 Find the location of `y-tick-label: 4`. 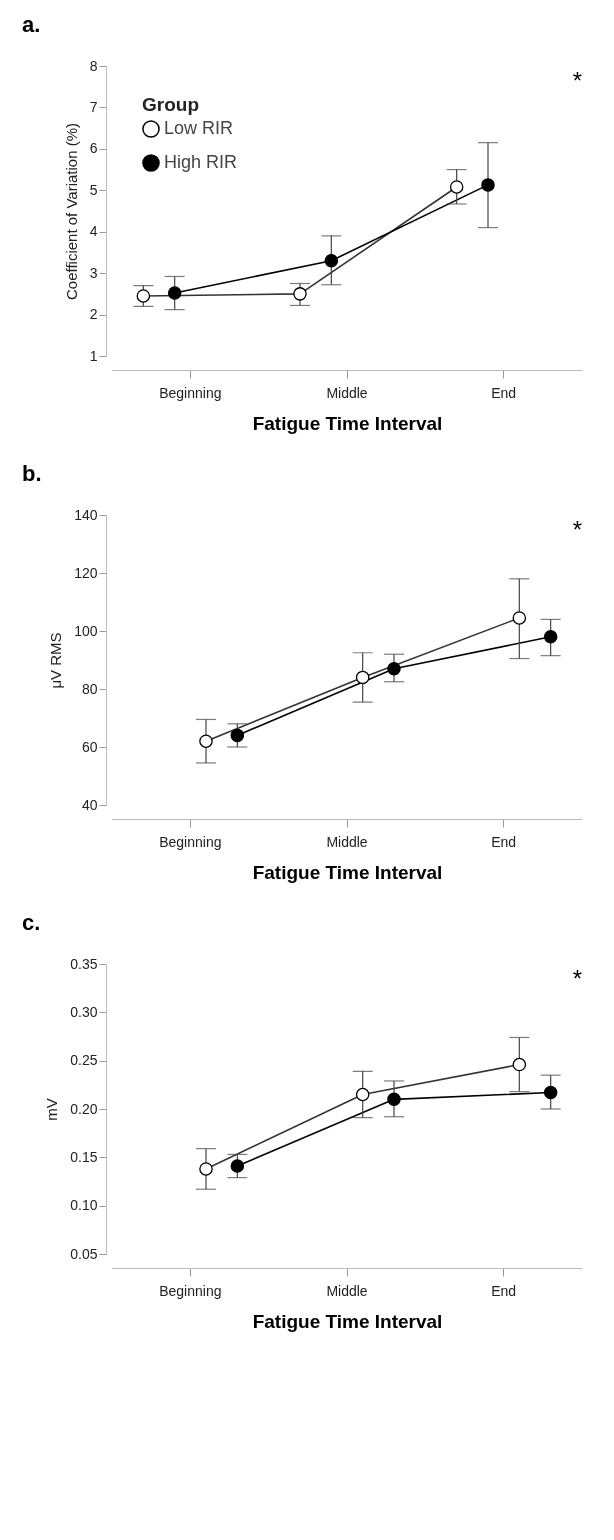

y-tick-label: 4 is located at coordinates (93, 231).